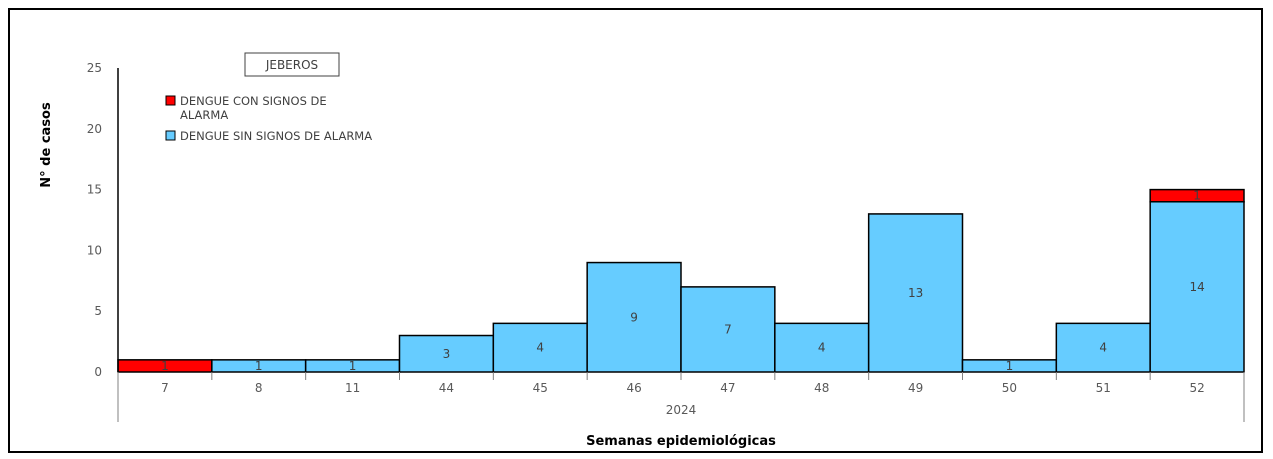 This screenshot has width=1273, height=459. What do you see at coordinates (915, 388) in the screenshot?
I see `x-tick-label: 49` at bounding box center [915, 388].